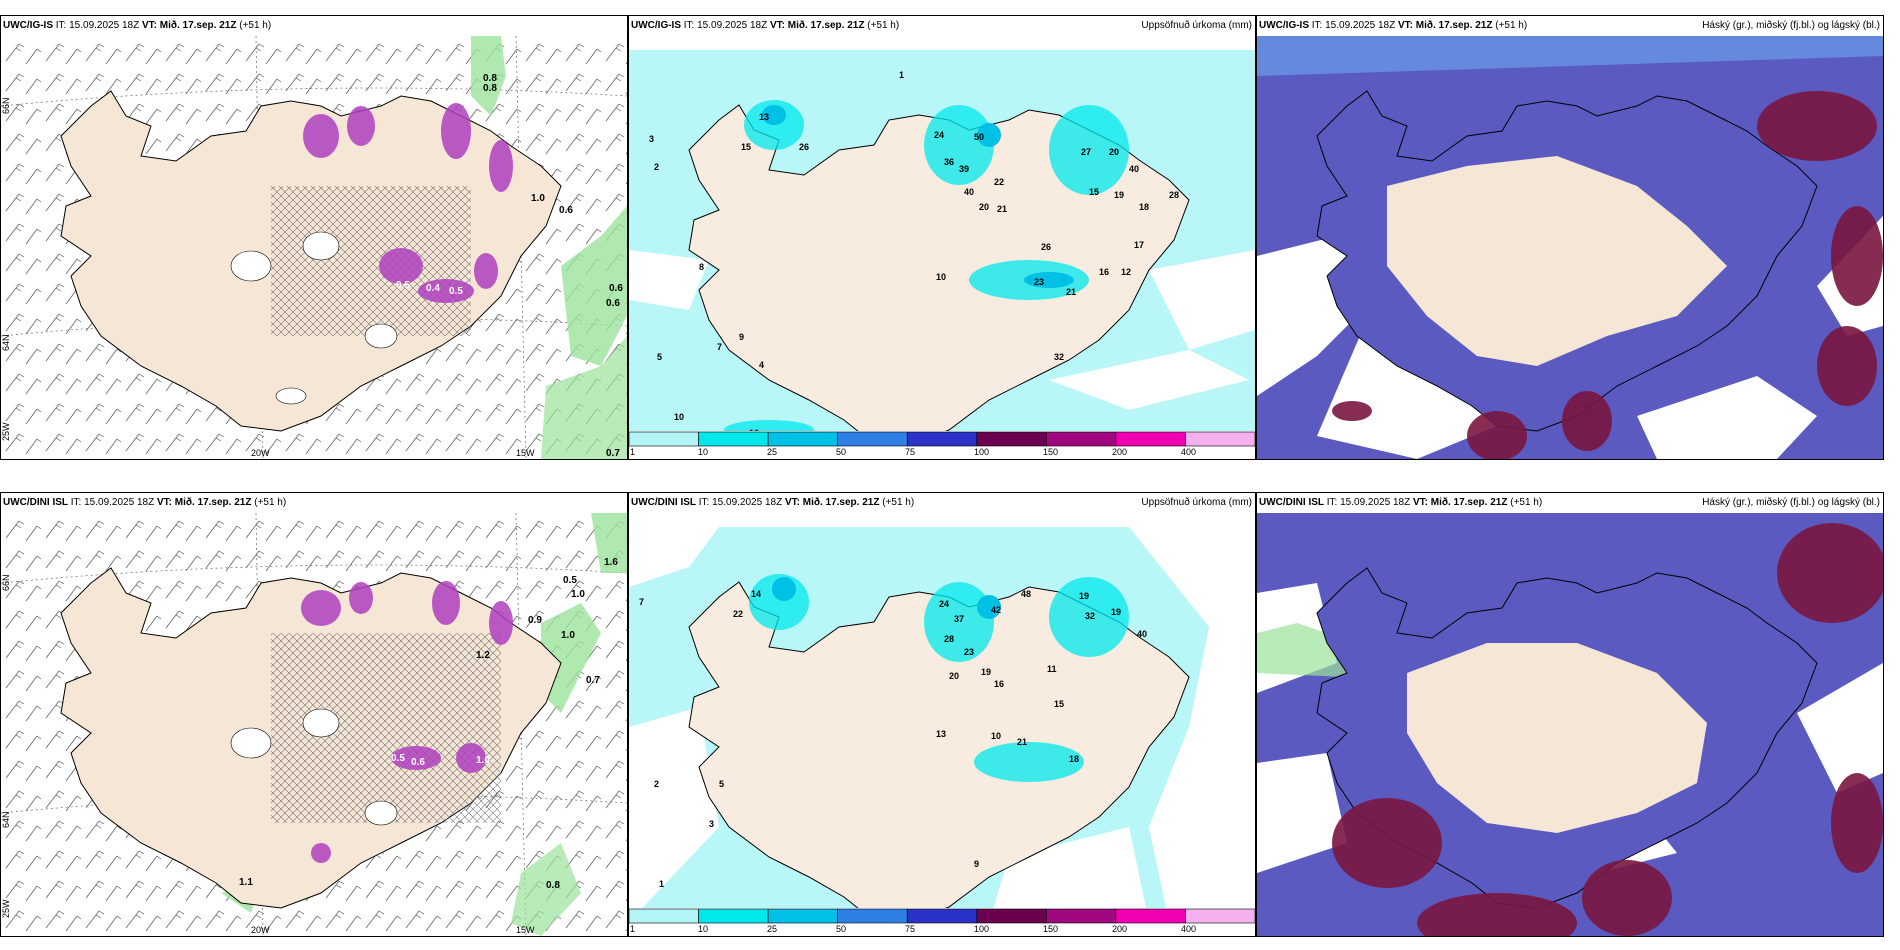 Image resolution: width=1900 pixels, height=950 pixels. What do you see at coordinates (901, 75) in the screenshot?
I see `precip-value: 1` at bounding box center [901, 75].